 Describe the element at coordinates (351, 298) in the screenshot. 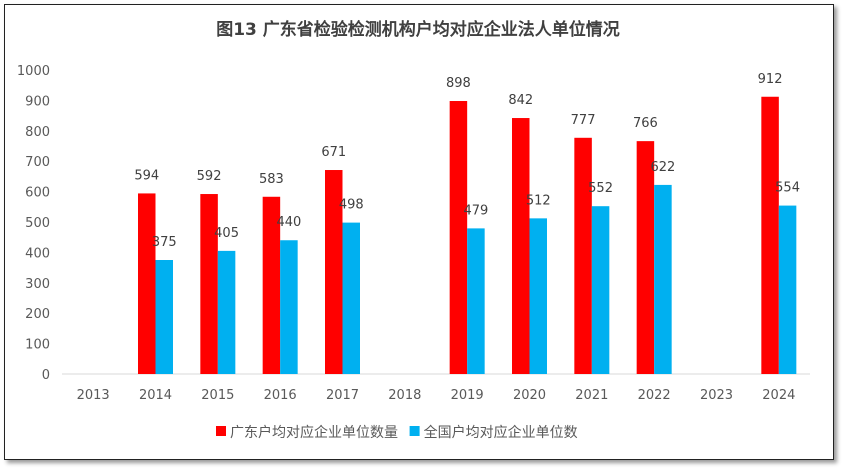

I see `bar-national-2017` at that location.